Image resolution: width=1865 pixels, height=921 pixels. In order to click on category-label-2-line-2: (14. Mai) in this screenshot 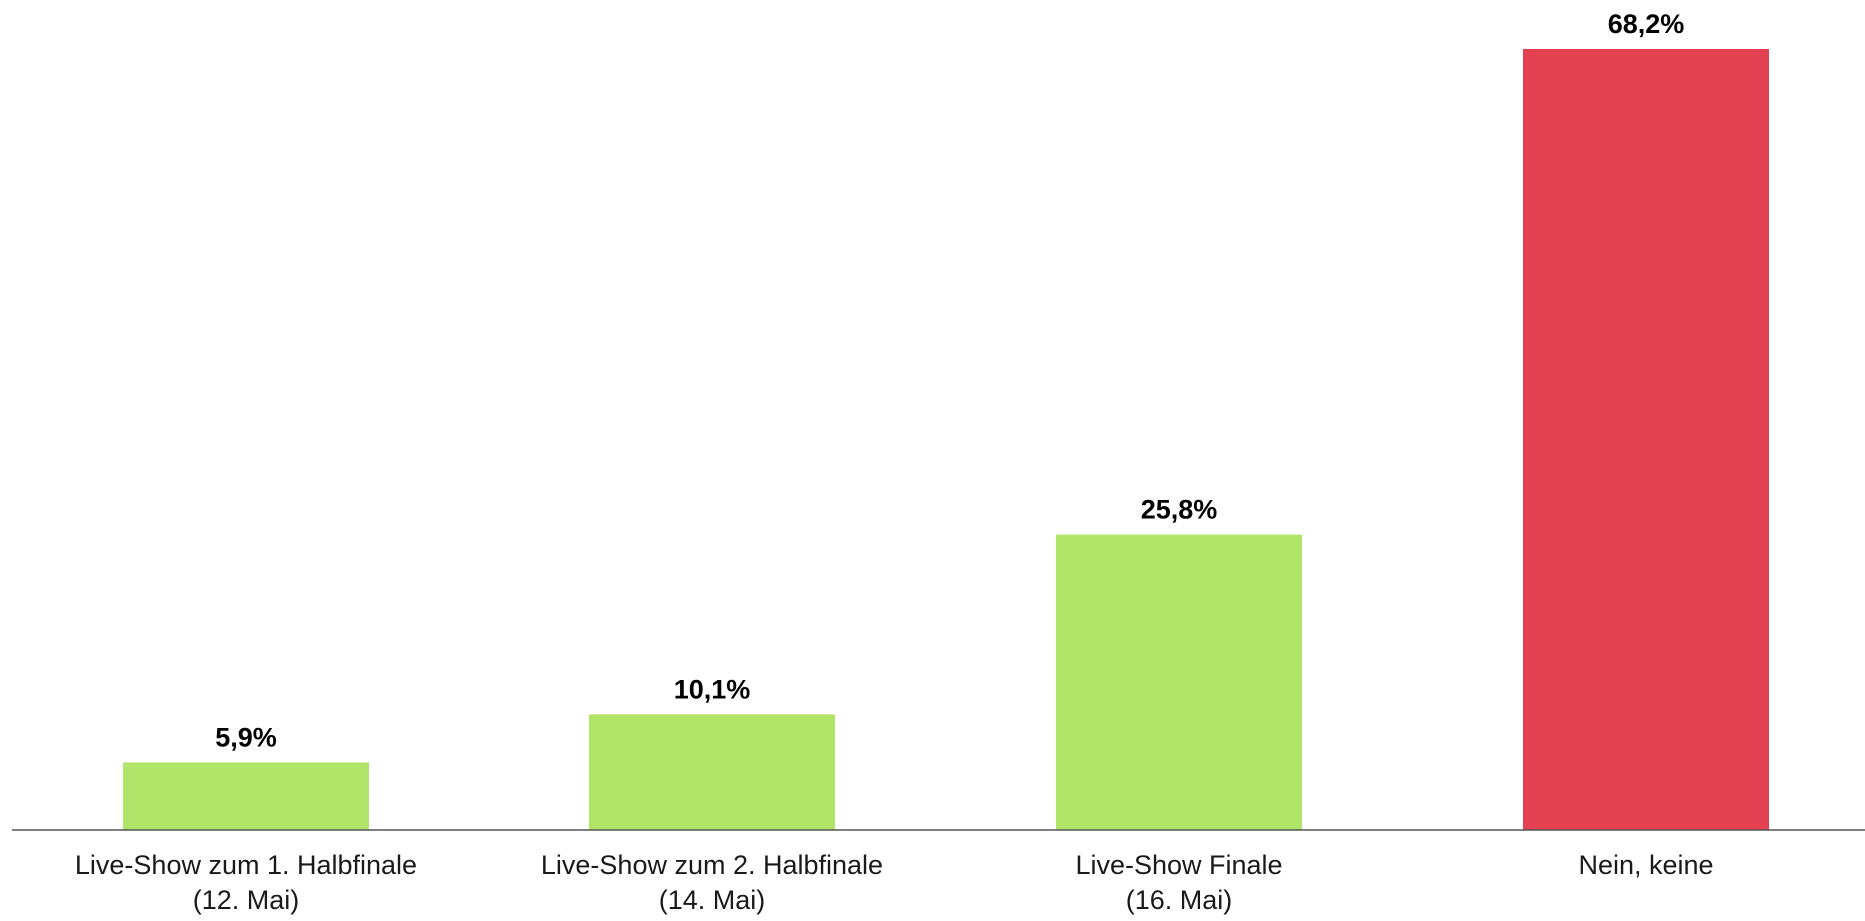, I will do `click(712, 900)`.